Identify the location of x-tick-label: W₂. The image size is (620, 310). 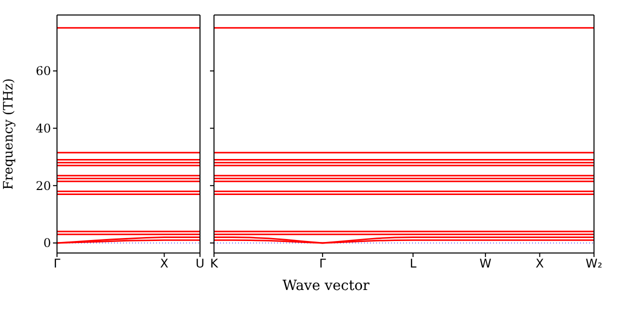
(594, 263).